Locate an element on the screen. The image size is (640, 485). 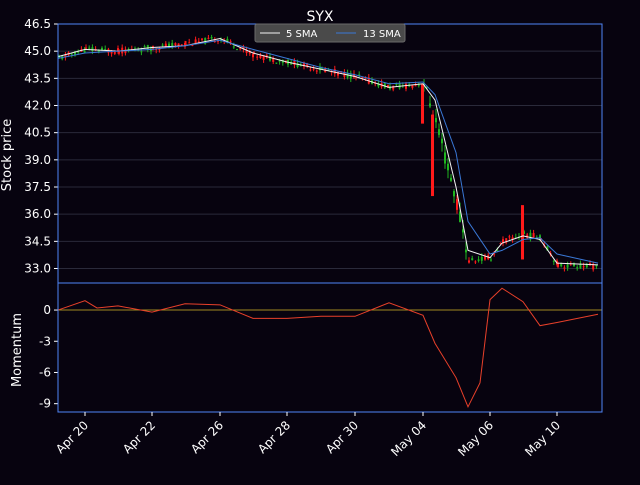
momentum-tick-label: -9 is located at coordinates (45, 404).